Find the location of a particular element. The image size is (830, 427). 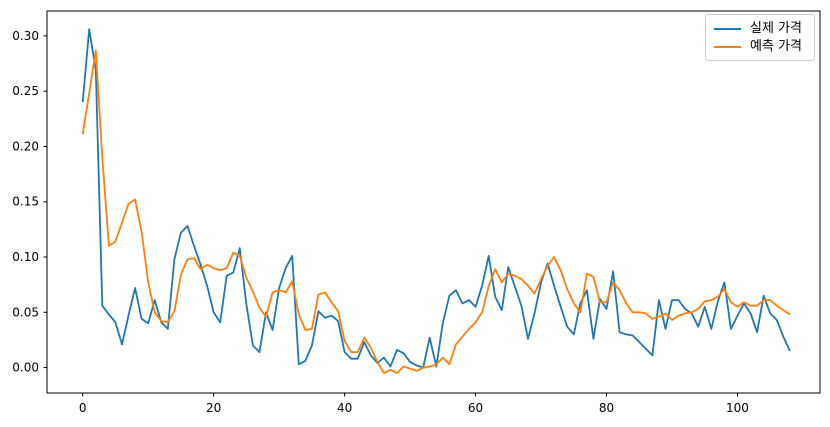

y-tick-label: 0.00 is located at coordinates (25, 368).